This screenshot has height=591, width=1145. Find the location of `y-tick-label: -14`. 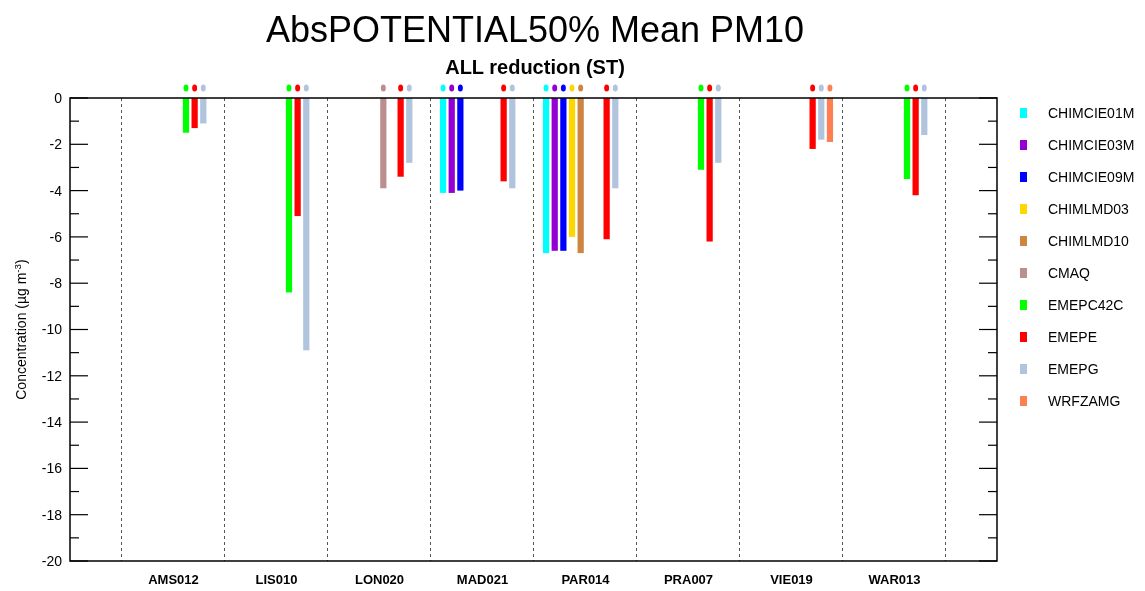

y-tick-label: -14 is located at coordinates (52, 422).